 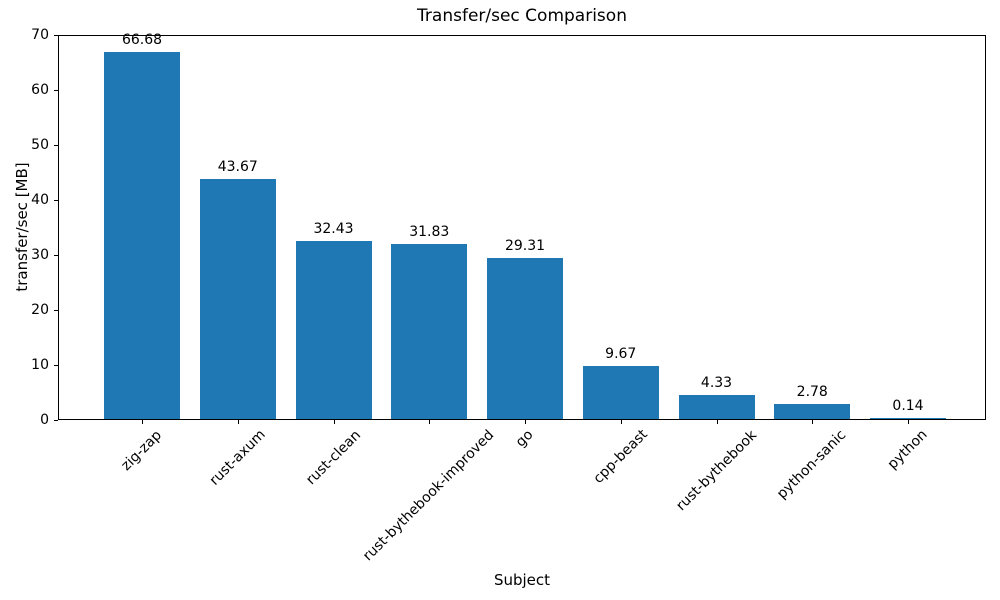 I want to click on y-tick-label: 0, so click(x=44, y=420).